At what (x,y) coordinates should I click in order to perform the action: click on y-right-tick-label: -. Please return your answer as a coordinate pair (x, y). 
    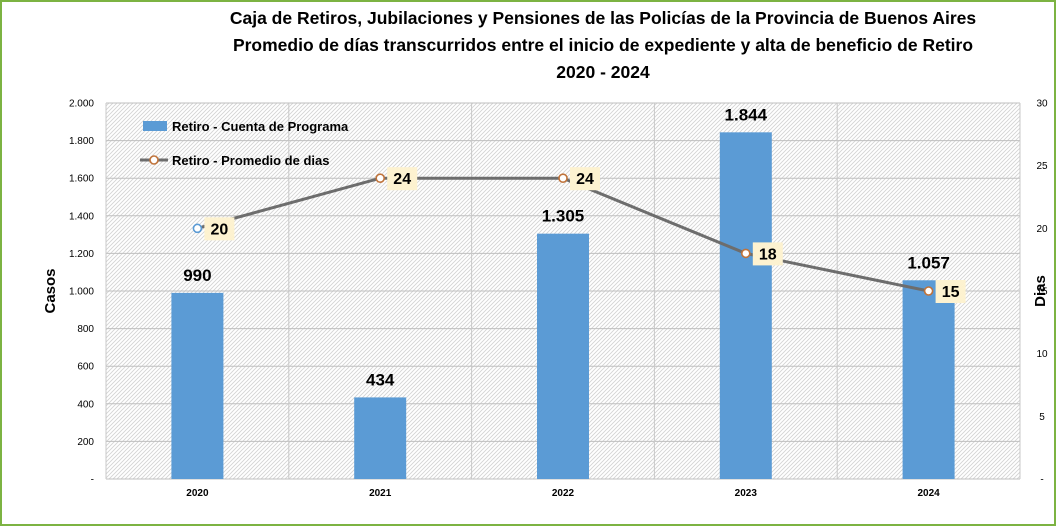
    Looking at the image, I should click on (1041, 480).